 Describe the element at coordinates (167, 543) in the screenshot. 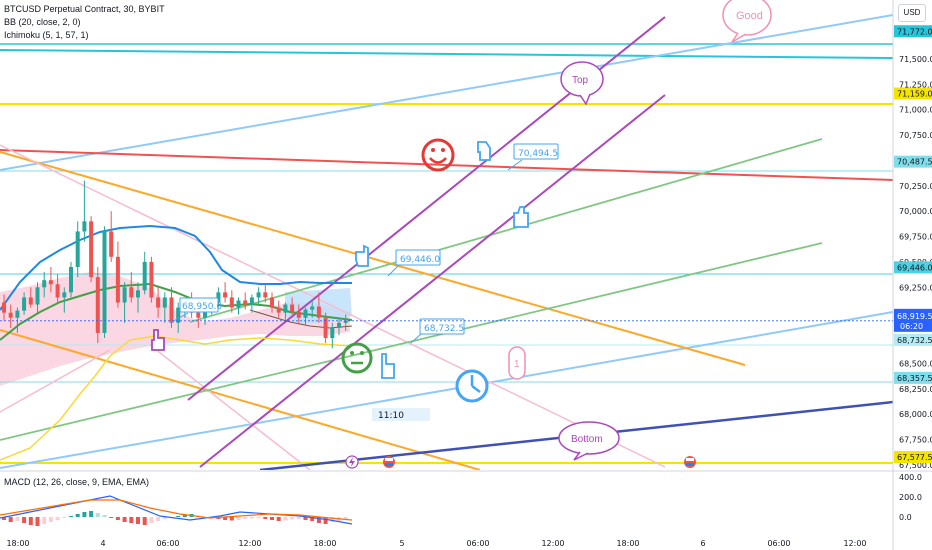

I see `time-tick-label: 06:00` at that location.